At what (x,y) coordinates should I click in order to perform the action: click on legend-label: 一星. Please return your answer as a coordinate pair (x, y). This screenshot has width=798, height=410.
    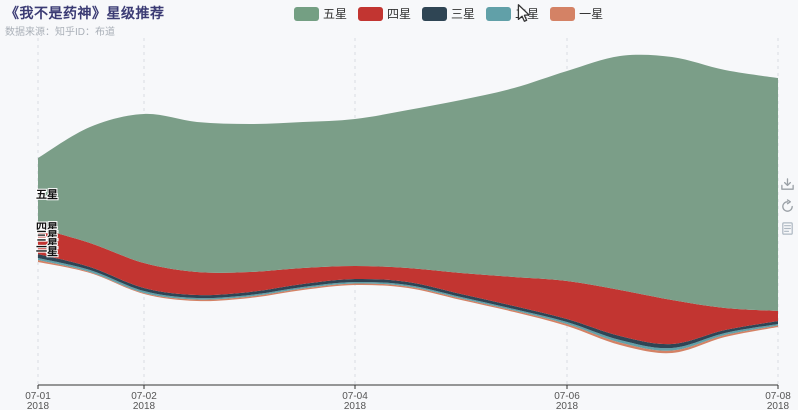
    Looking at the image, I should click on (591, 14).